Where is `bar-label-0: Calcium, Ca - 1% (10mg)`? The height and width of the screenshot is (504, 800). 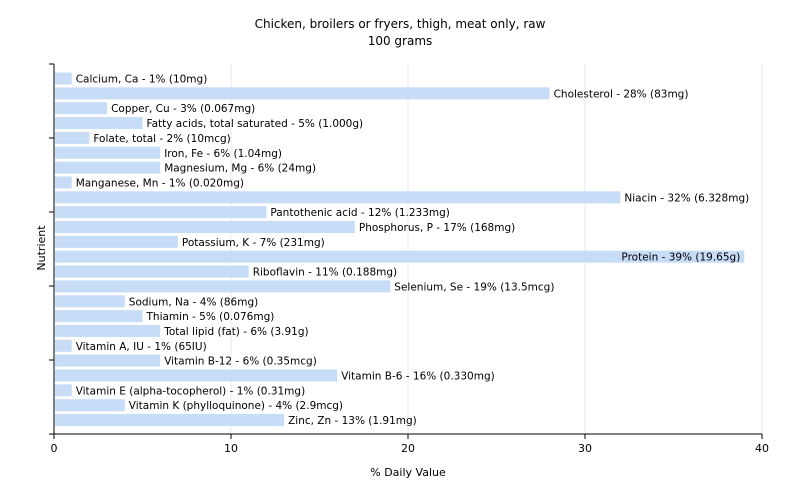
bar-label-0: Calcium, Ca - 1% (10mg) is located at coordinates (142, 80).